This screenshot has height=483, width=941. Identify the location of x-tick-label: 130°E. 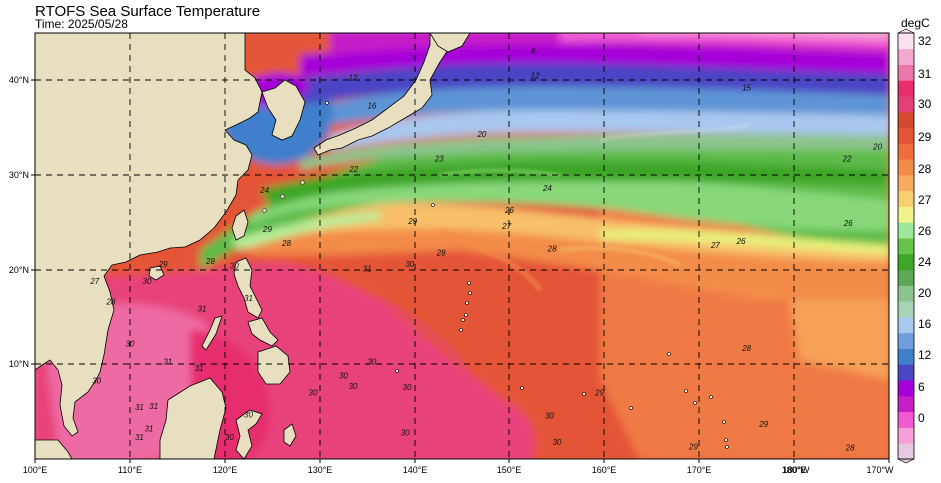
(320, 470).